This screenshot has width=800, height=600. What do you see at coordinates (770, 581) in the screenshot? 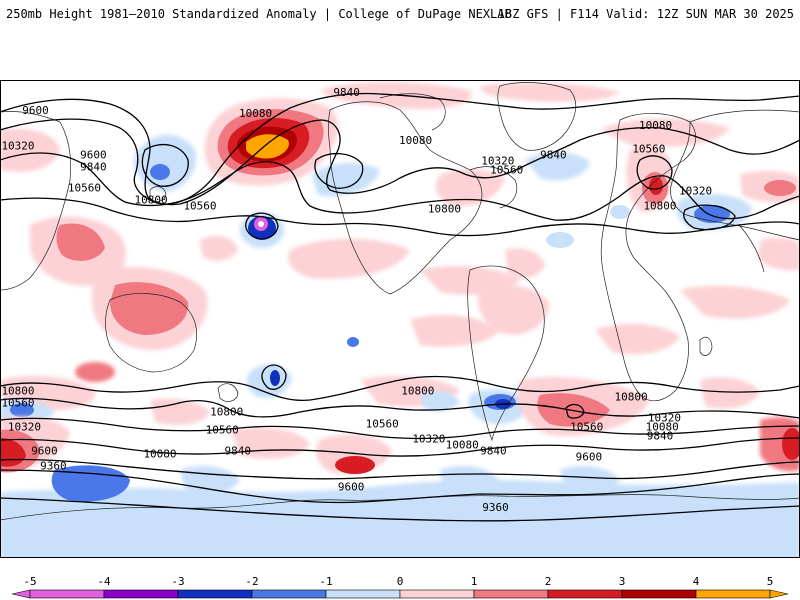
I see `colorbar-tick-label: 5` at bounding box center [770, 581].